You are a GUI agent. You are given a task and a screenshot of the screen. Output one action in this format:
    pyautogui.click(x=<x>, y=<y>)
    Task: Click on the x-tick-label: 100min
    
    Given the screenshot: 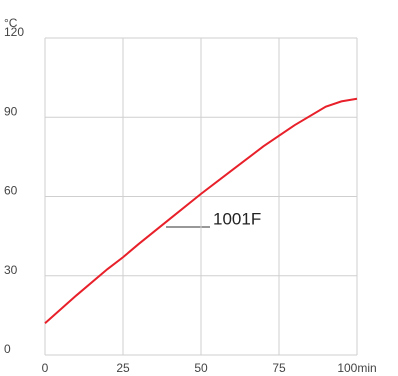 What is the action you would take?
    pyautogui.click(x=356, y=368)
    